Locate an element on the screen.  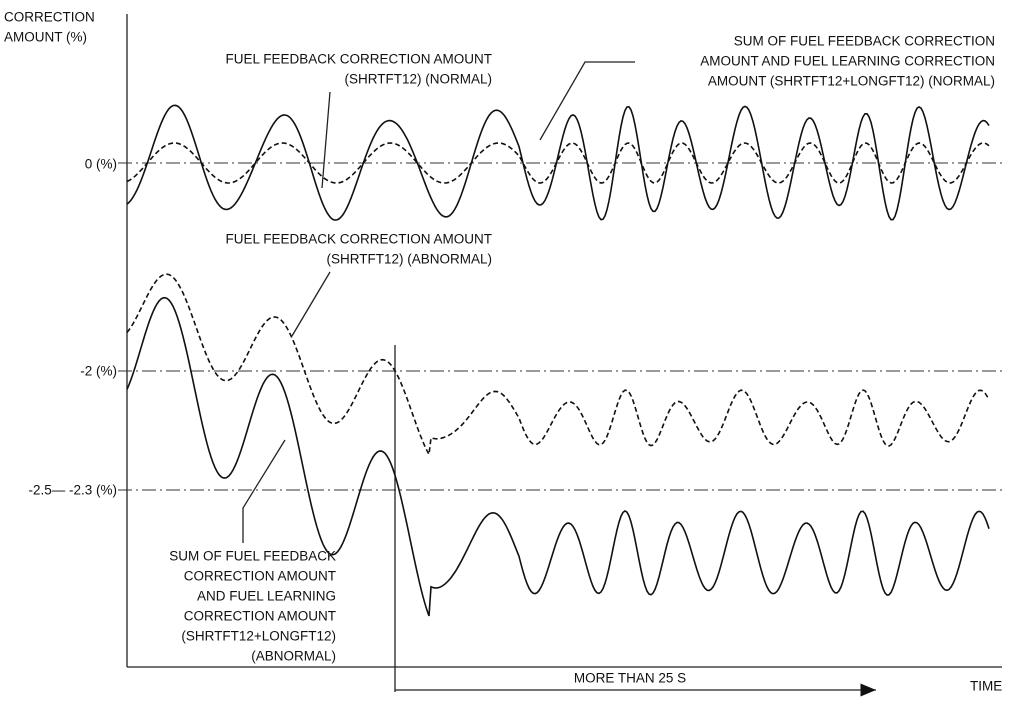
annotation: AMOUNT (SHRTFT12+LONGFT12) (NORMAL) is located at coordinates (851, 81).